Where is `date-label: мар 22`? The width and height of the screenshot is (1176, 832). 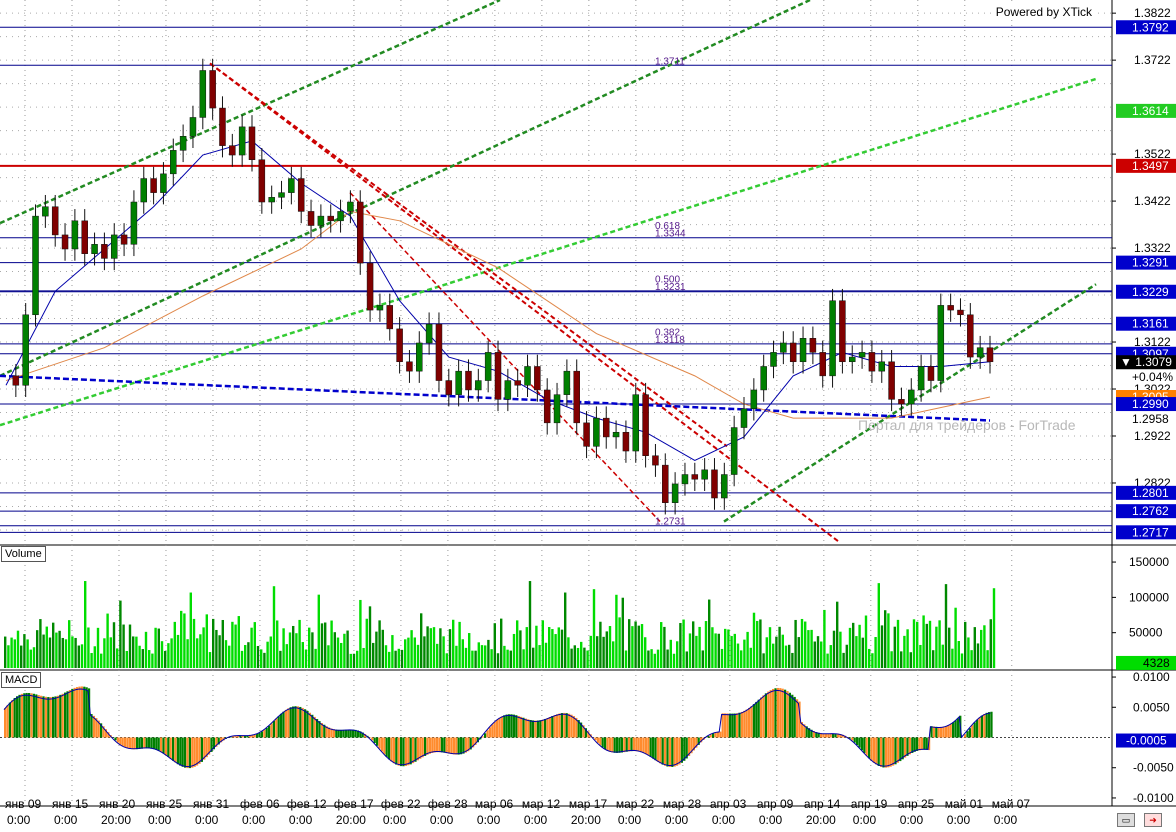
date-label: мар 22 is located at coordinates (635, 804).